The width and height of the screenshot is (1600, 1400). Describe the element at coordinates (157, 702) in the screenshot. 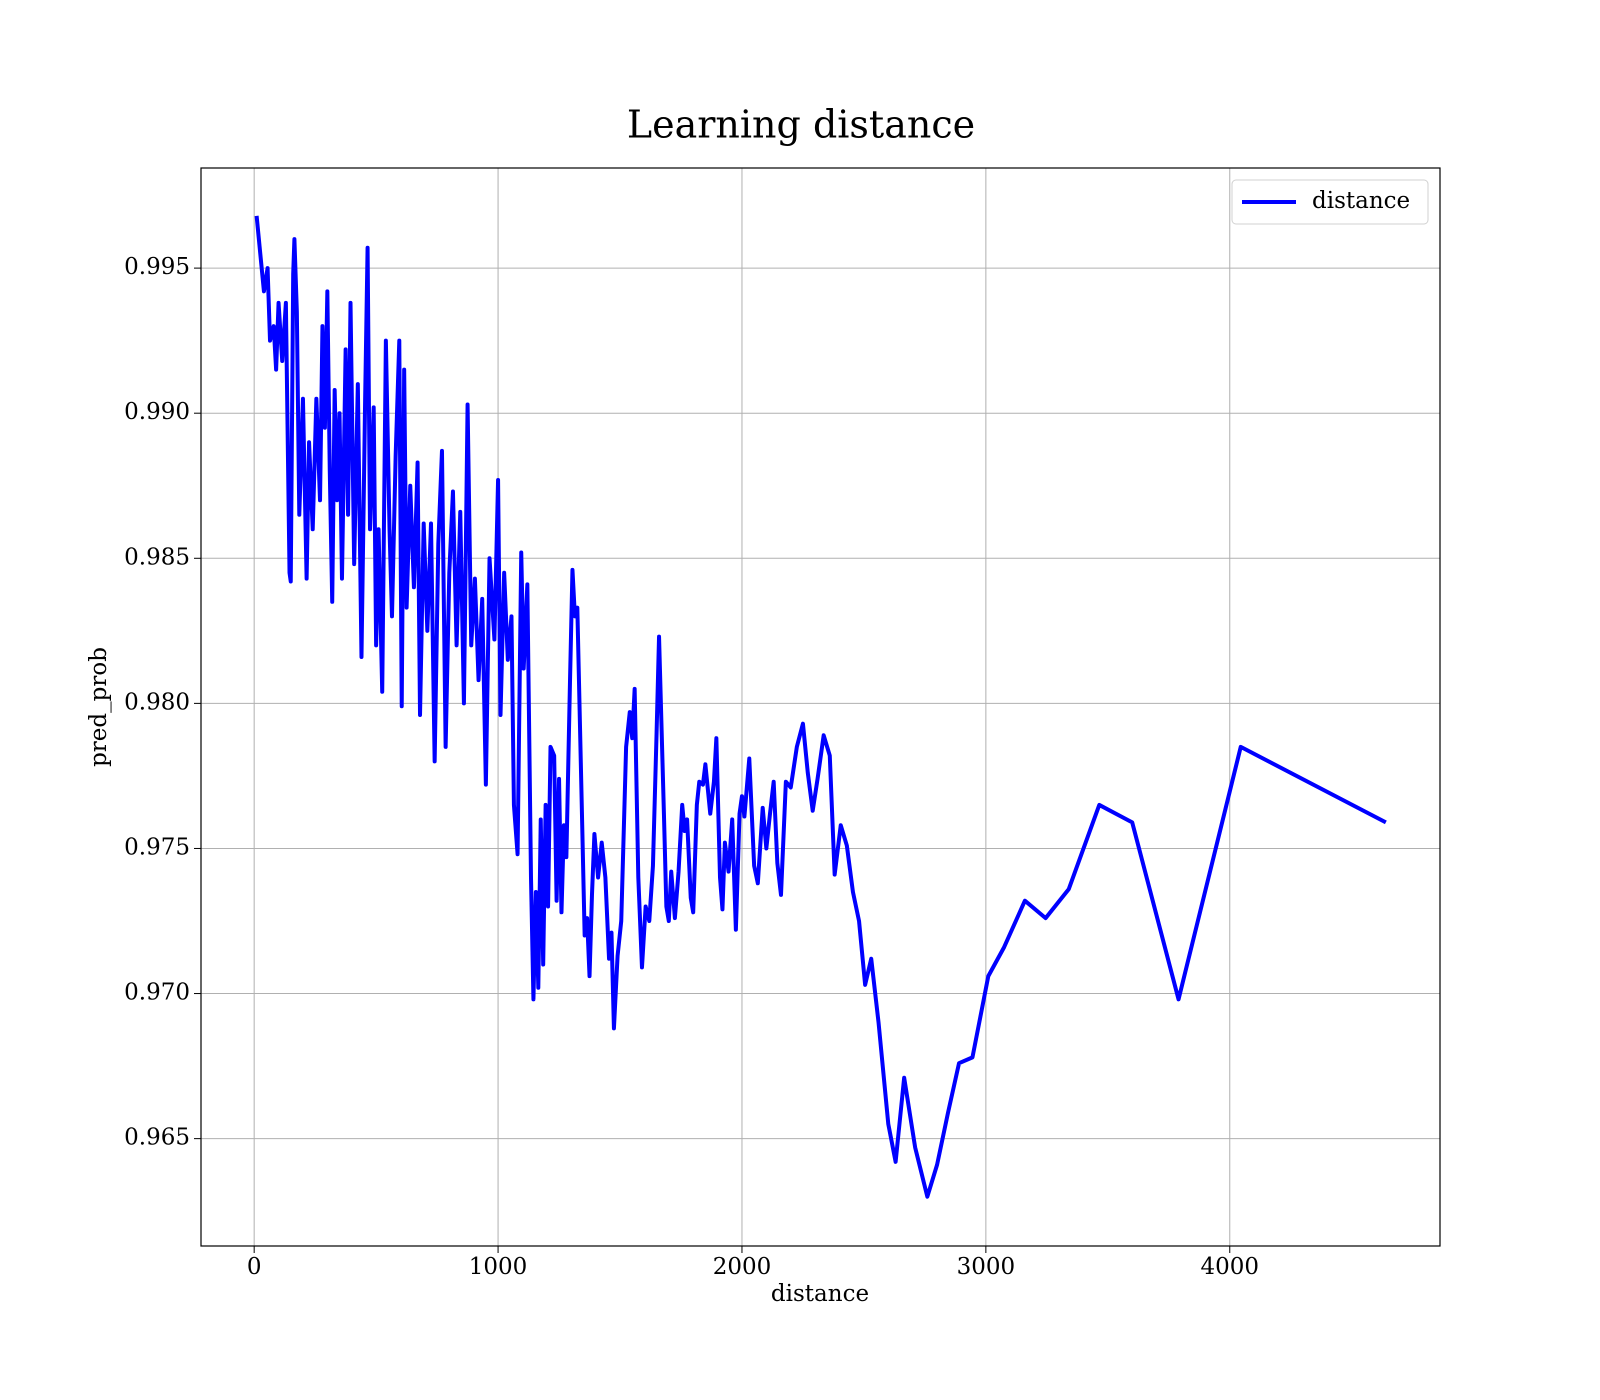

I see `y-tick-label: 0.980` at that location.